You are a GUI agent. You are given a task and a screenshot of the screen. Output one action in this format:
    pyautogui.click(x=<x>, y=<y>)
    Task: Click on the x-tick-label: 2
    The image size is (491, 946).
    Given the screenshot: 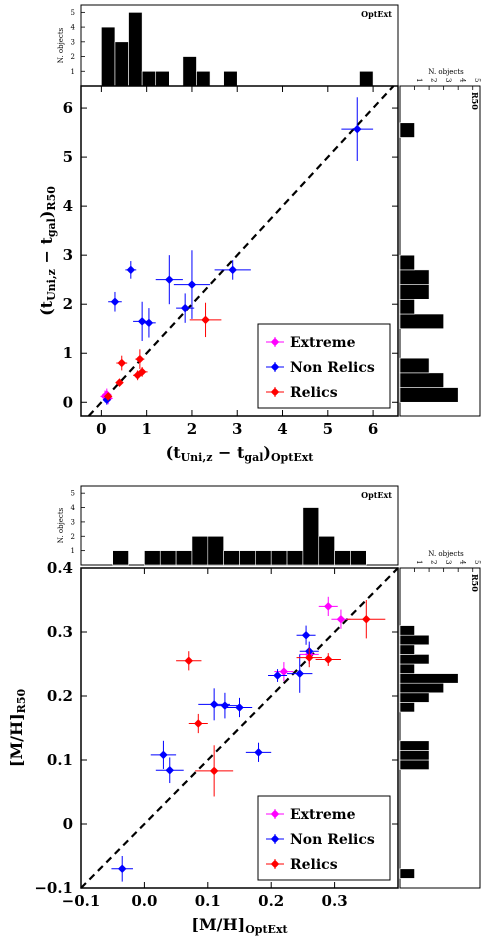 What is the action you would take?
    pyautogui.click(x=192, y=429)
    